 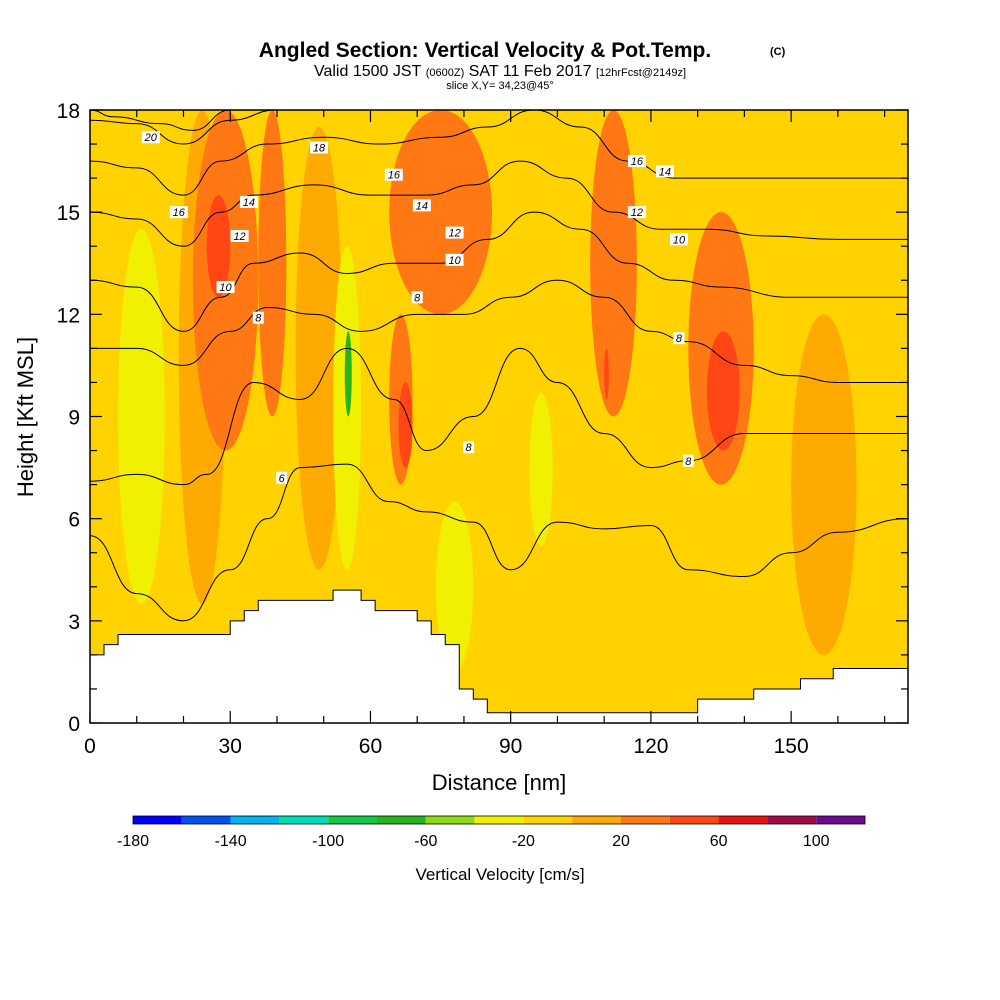 What do you see at coordinates (500, 86) in the screenshot?
I see `slice-info: slice X,Y= 34,23@45°` at bounding box center [500, 86].